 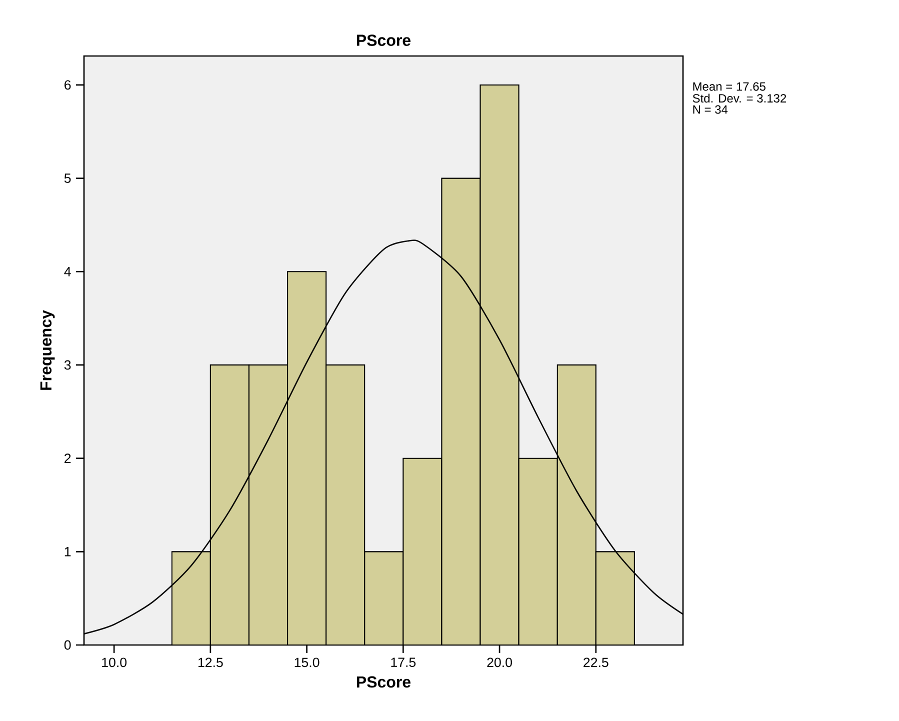 What do you see at coordinates (67, 85) in the screenshot?
I see `y-tick-label: 6` at bounding box center [67, 85].